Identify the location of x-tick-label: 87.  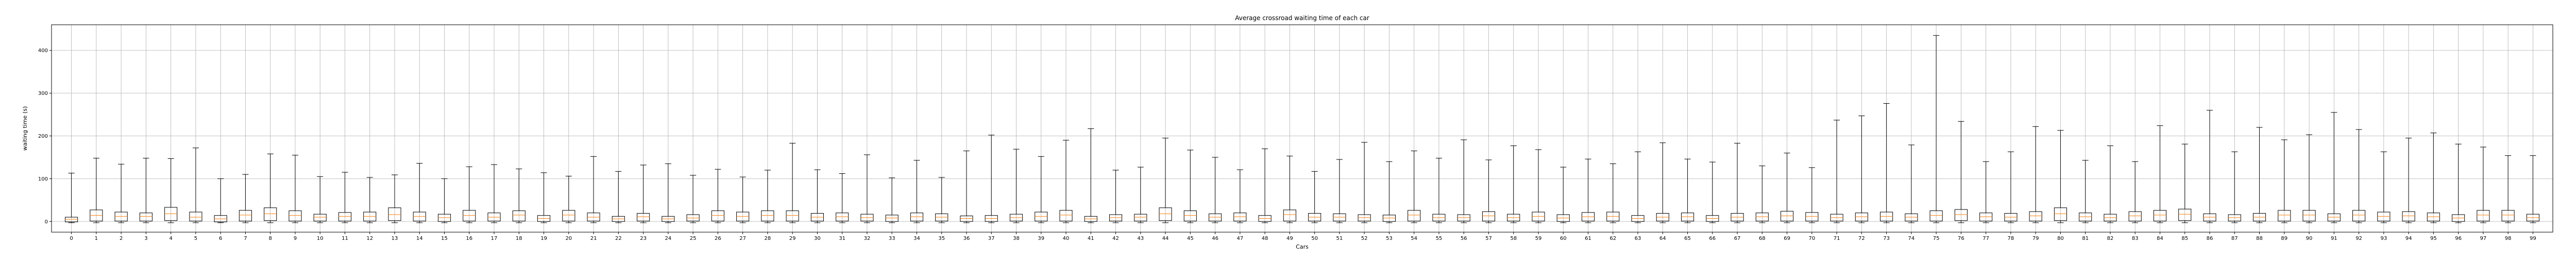
(2234, 239).